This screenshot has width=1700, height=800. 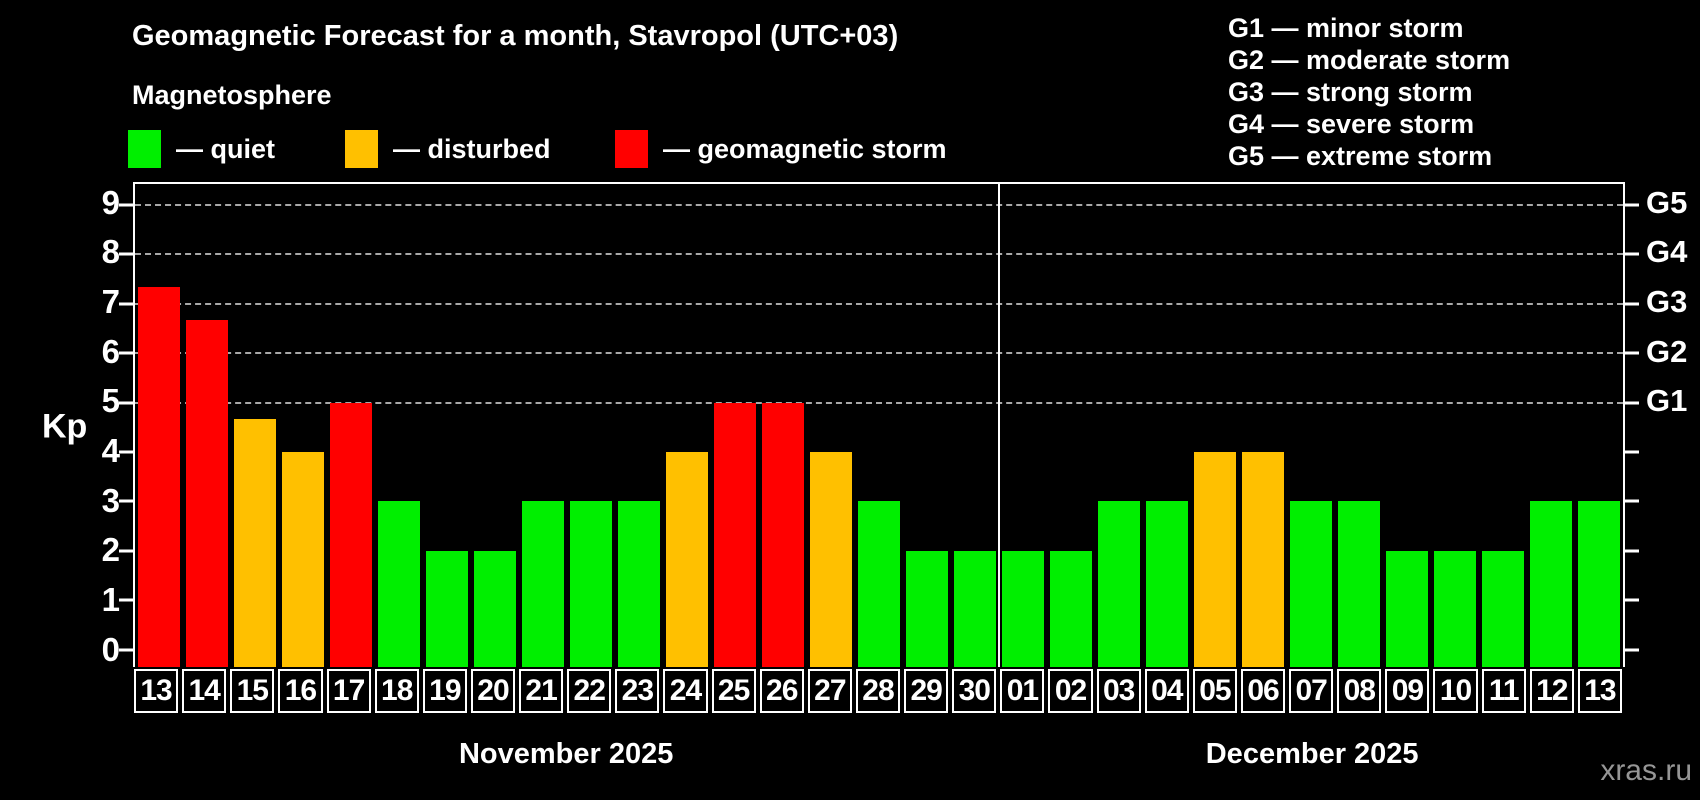 What do you see at coordinates (879, 204) in the screenshot?
I see `gridline-kp9` at bounding box center [879, 204].